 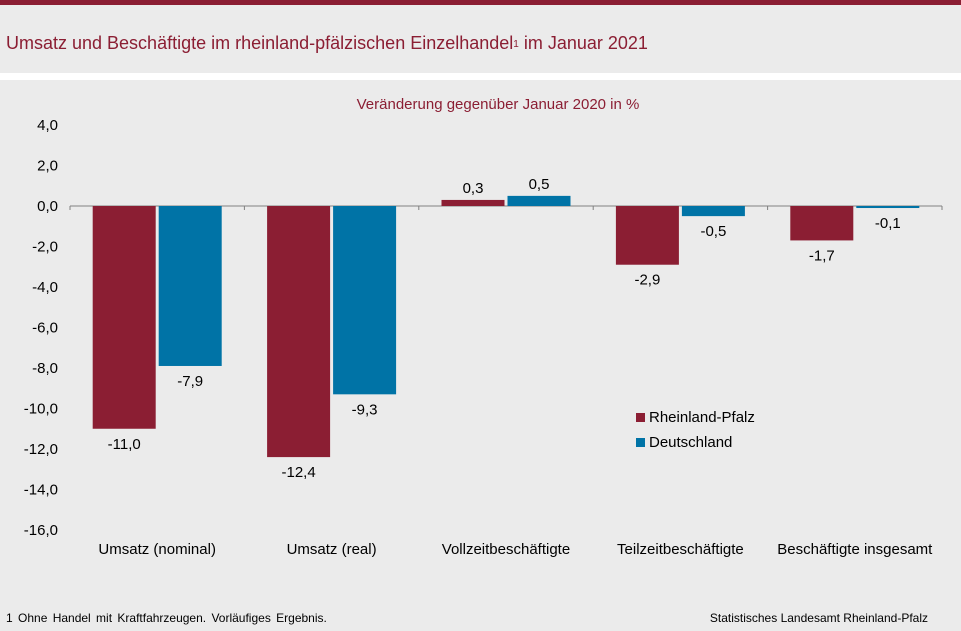 I want to click on data-label: 0,3, so click(x=473, y=188).